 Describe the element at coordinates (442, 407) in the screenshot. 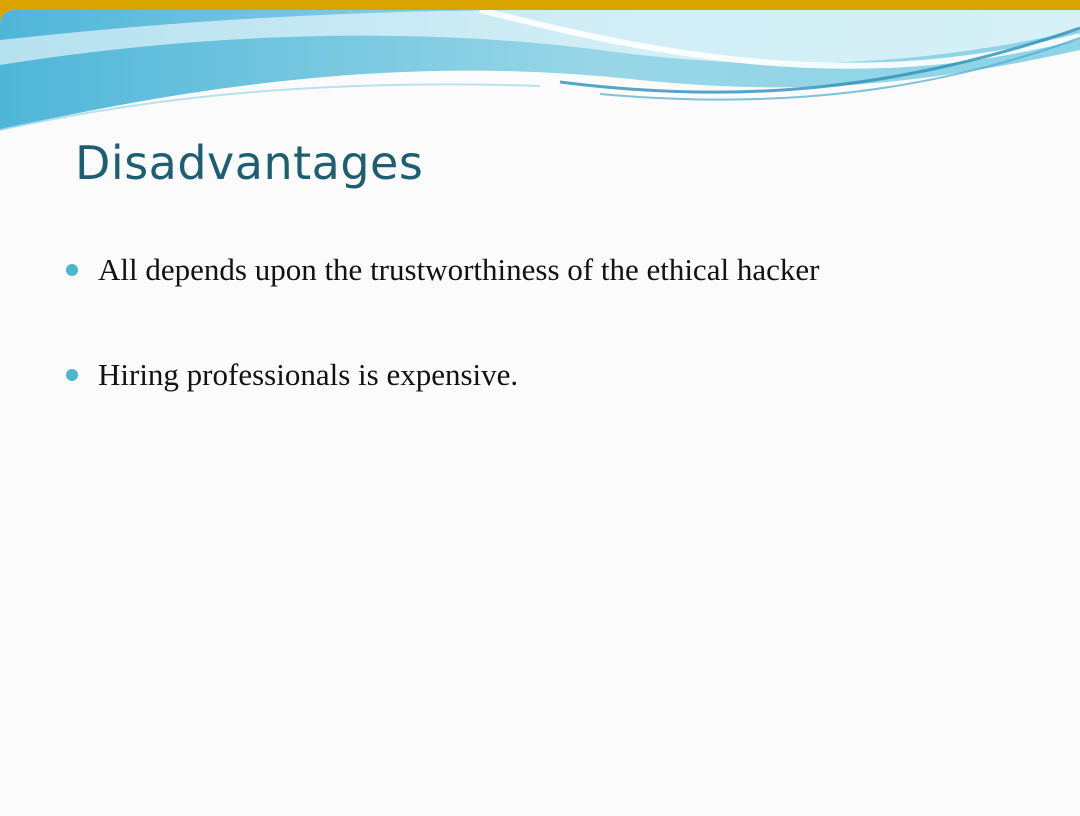

I see `bullet-item: Hiring professionals is expensive.` at that location.